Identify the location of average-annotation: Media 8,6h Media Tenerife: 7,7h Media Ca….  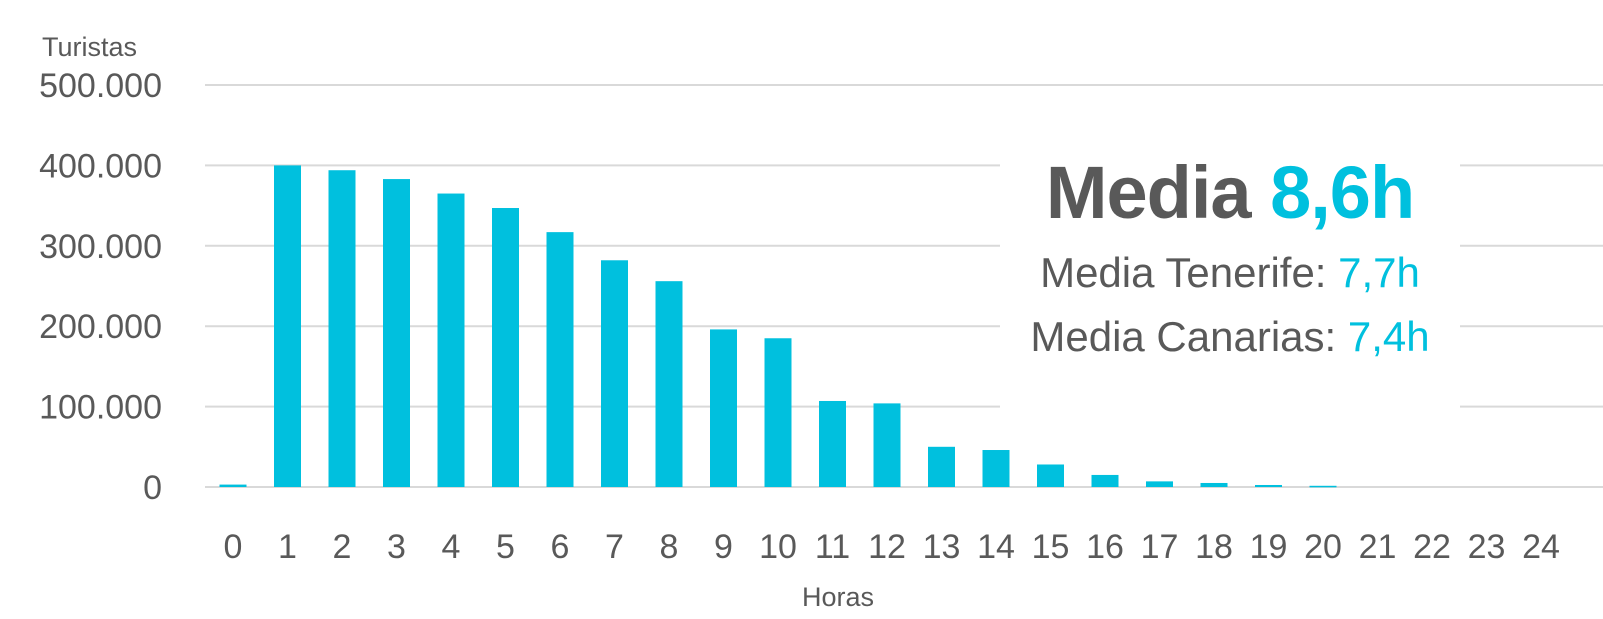
(1230, 275).